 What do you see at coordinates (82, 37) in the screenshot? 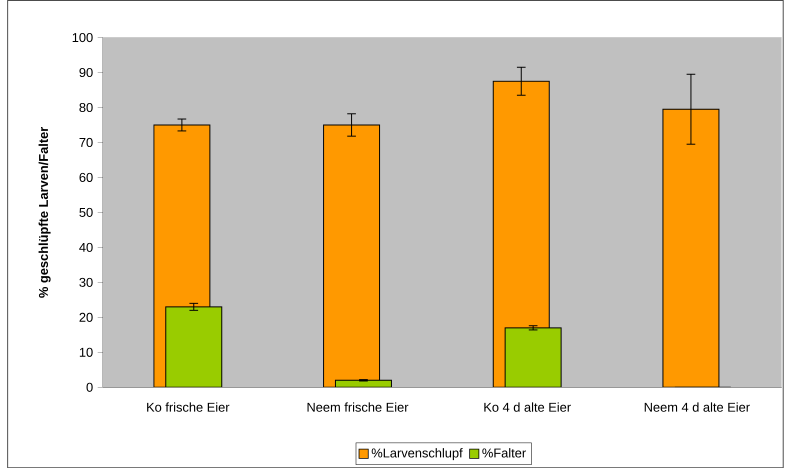
I see `y-tick-label: 100` at bounding box center [82, 37].